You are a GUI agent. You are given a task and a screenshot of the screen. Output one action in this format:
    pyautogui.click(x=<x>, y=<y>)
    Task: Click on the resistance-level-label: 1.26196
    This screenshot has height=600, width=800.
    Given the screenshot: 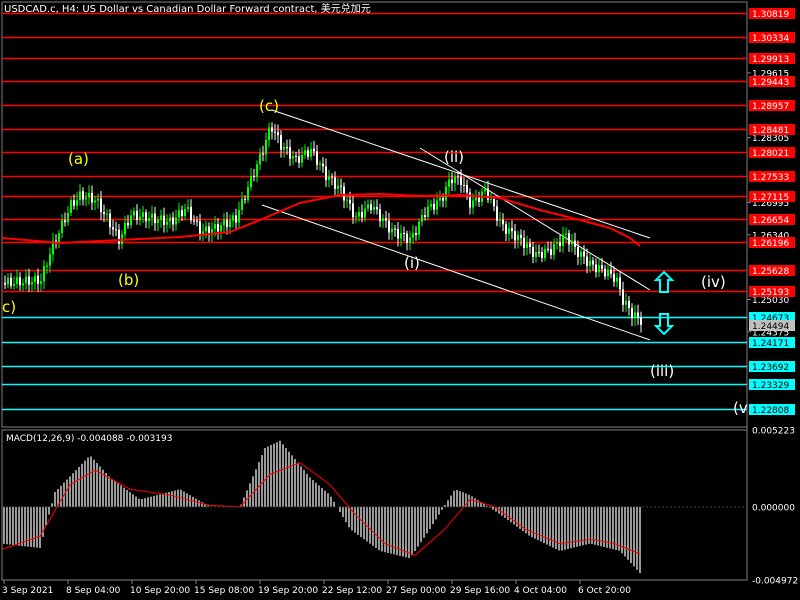 What is the action you would take?
    pyautogui.click(x=770, y=244)
    